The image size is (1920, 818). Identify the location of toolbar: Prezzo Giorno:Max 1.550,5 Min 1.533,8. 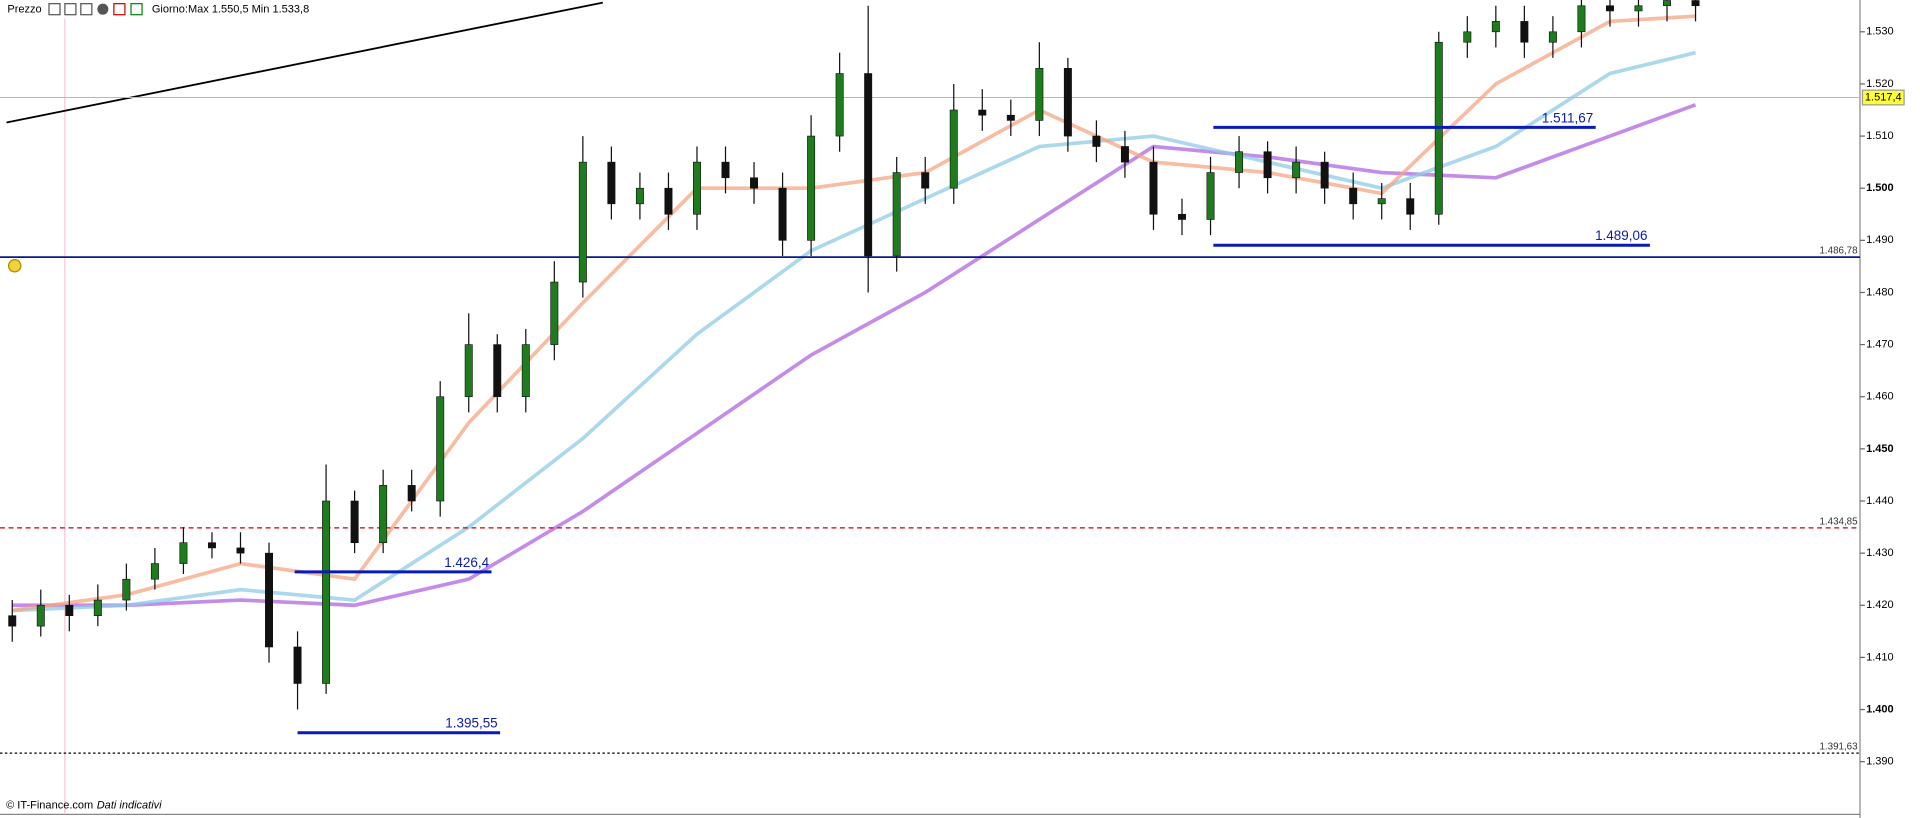
(156, 9).